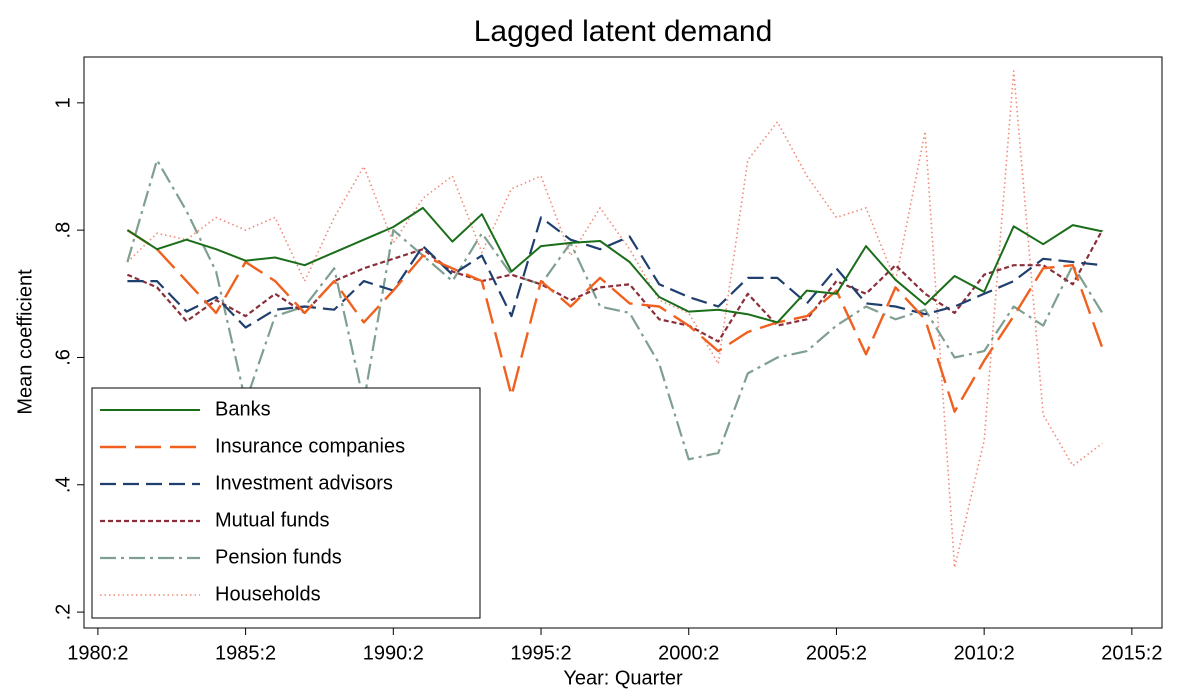 The width and height of the screenshot is (1177, 691). Describe the element at coordinates (63, 102) in the screenshot. I see `y-tick-label: 1` at that location.